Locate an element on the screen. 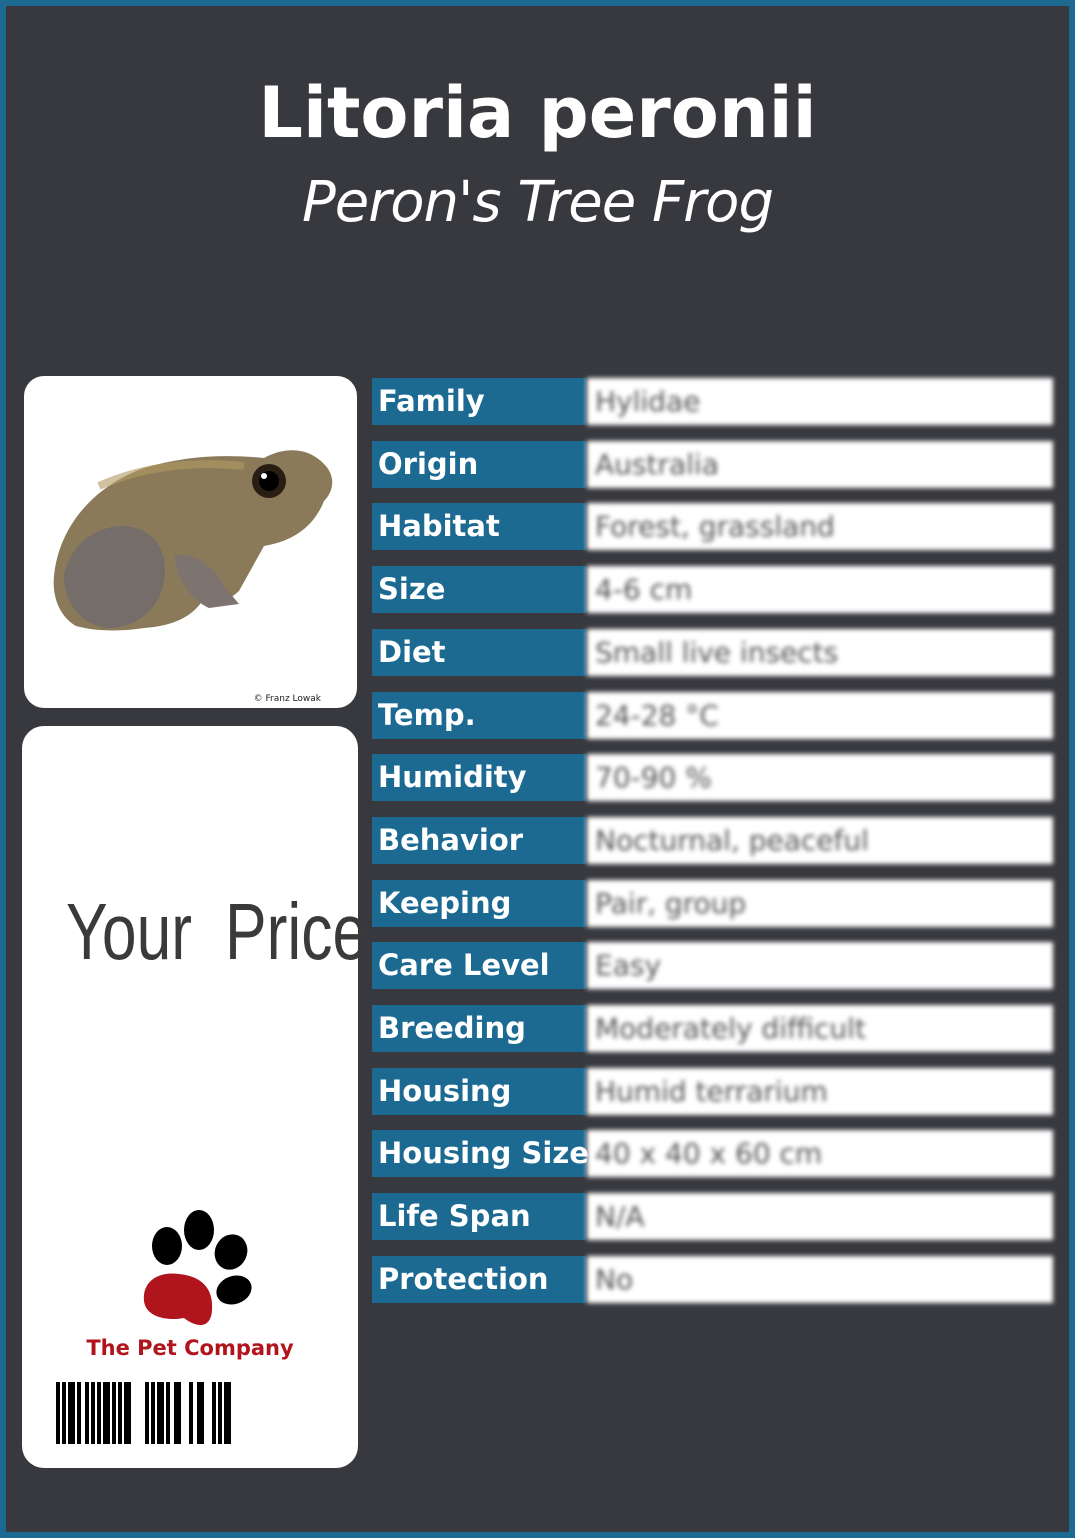 The image size is (1075, 1538). fact-value: Humid terrarium is located at coordinates (820, 1091).